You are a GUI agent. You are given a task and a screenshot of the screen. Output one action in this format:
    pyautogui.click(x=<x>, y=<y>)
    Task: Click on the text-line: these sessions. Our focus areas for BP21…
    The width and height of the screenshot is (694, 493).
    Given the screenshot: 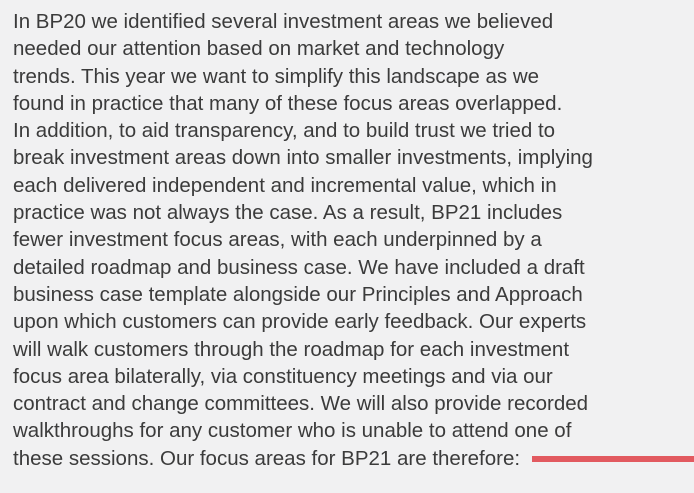 What is the action you would take?
    pyautogui.click(x=353, y=458)
    